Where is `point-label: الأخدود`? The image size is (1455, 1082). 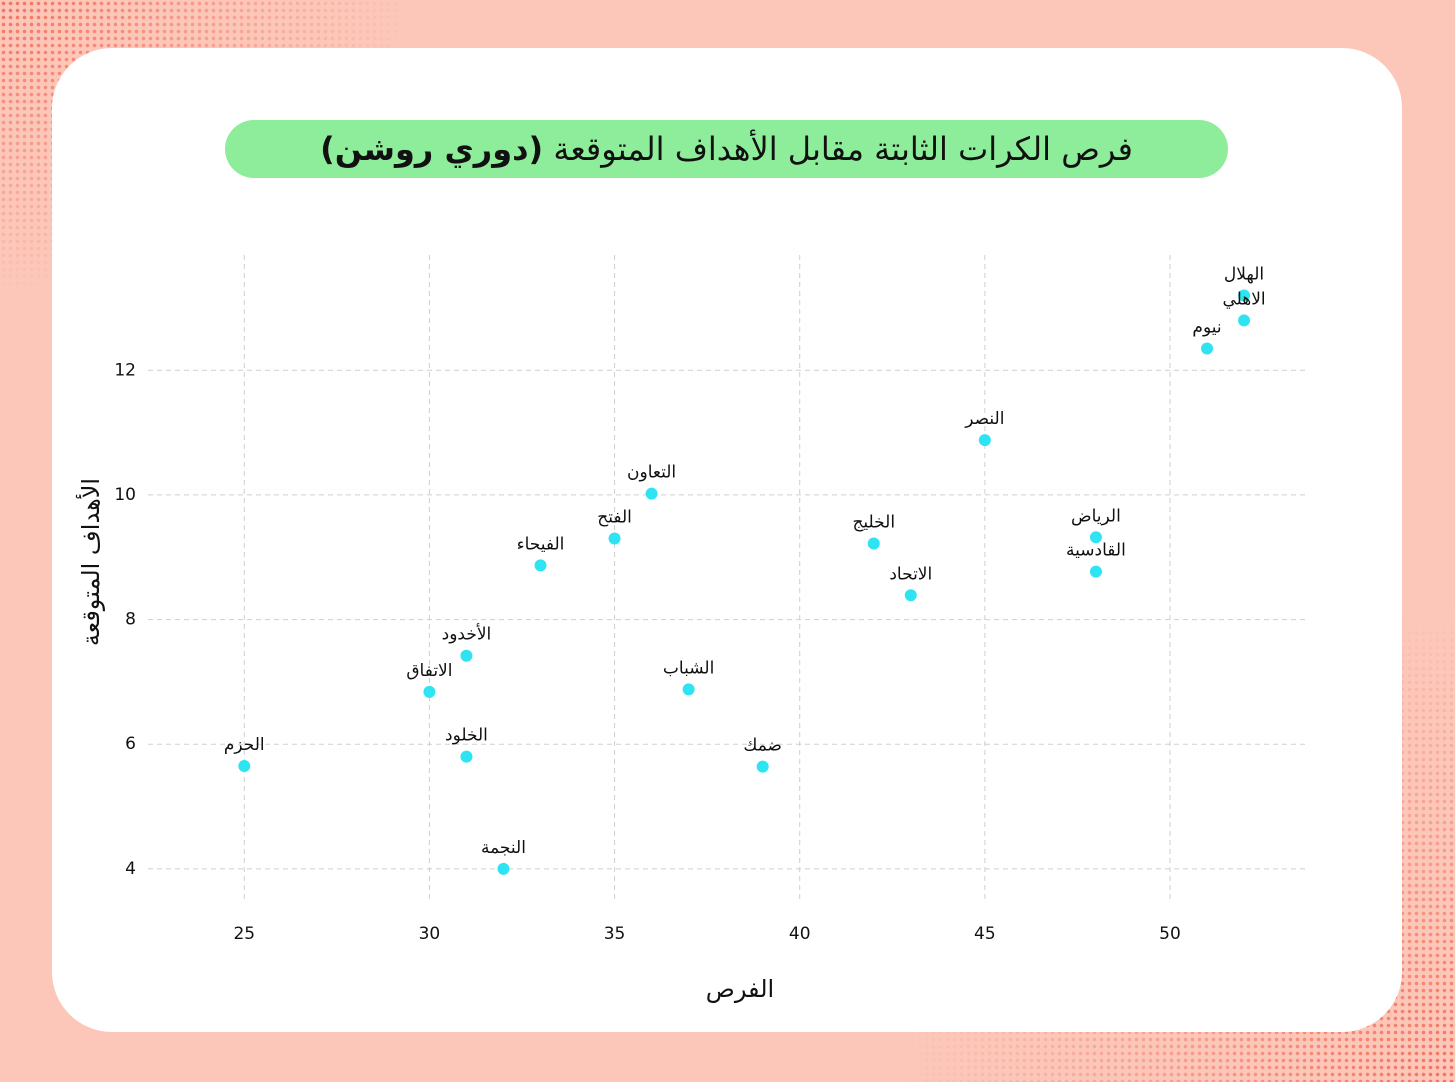 point-label: الأخدود is located at coordinates (467, 634).